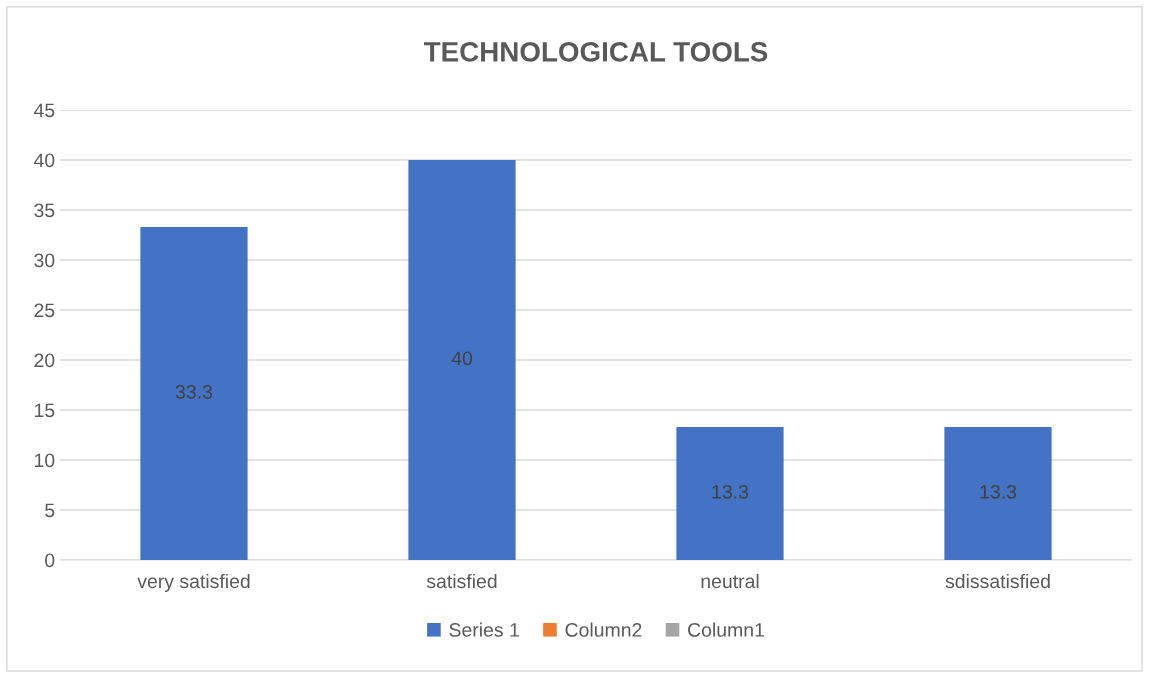  Describe the element at coordinates (45, 410) in the screenshot. I see `y-tick-label: 15` at that location.